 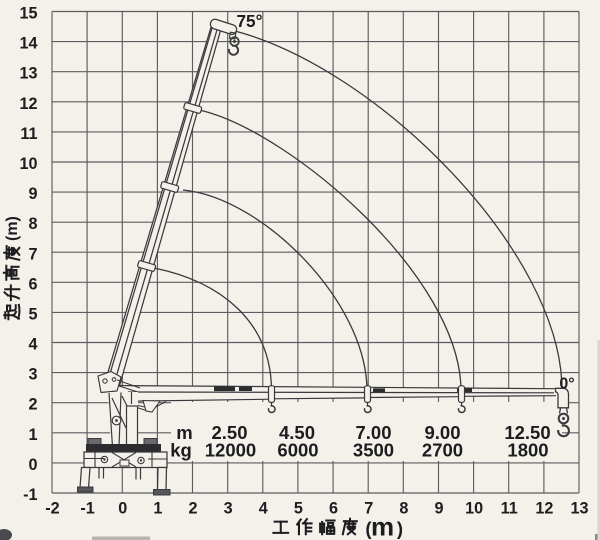 I want to click on svg-text: kg, so click(x=181, y=450).